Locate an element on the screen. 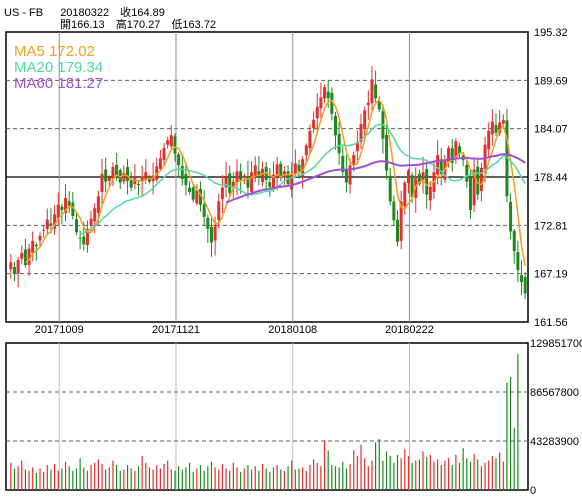  date-tick-label: 20180108 is located at coordinates (292, 330).